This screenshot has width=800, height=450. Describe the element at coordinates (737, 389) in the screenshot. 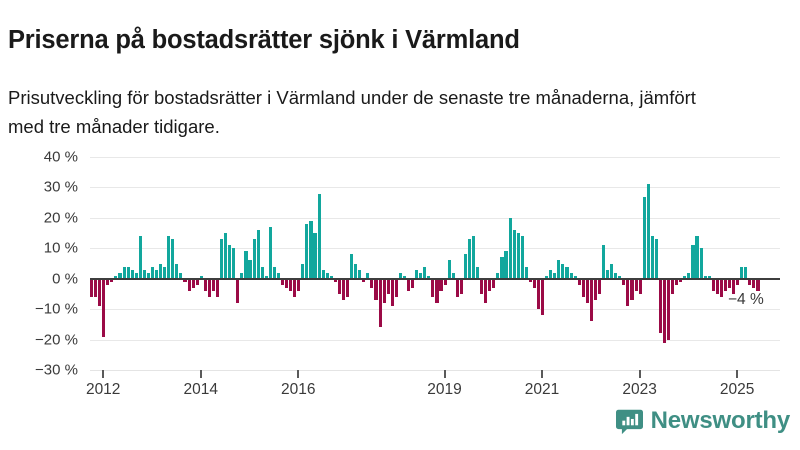

I see `x-axis-tick-label: 2025` at that location.